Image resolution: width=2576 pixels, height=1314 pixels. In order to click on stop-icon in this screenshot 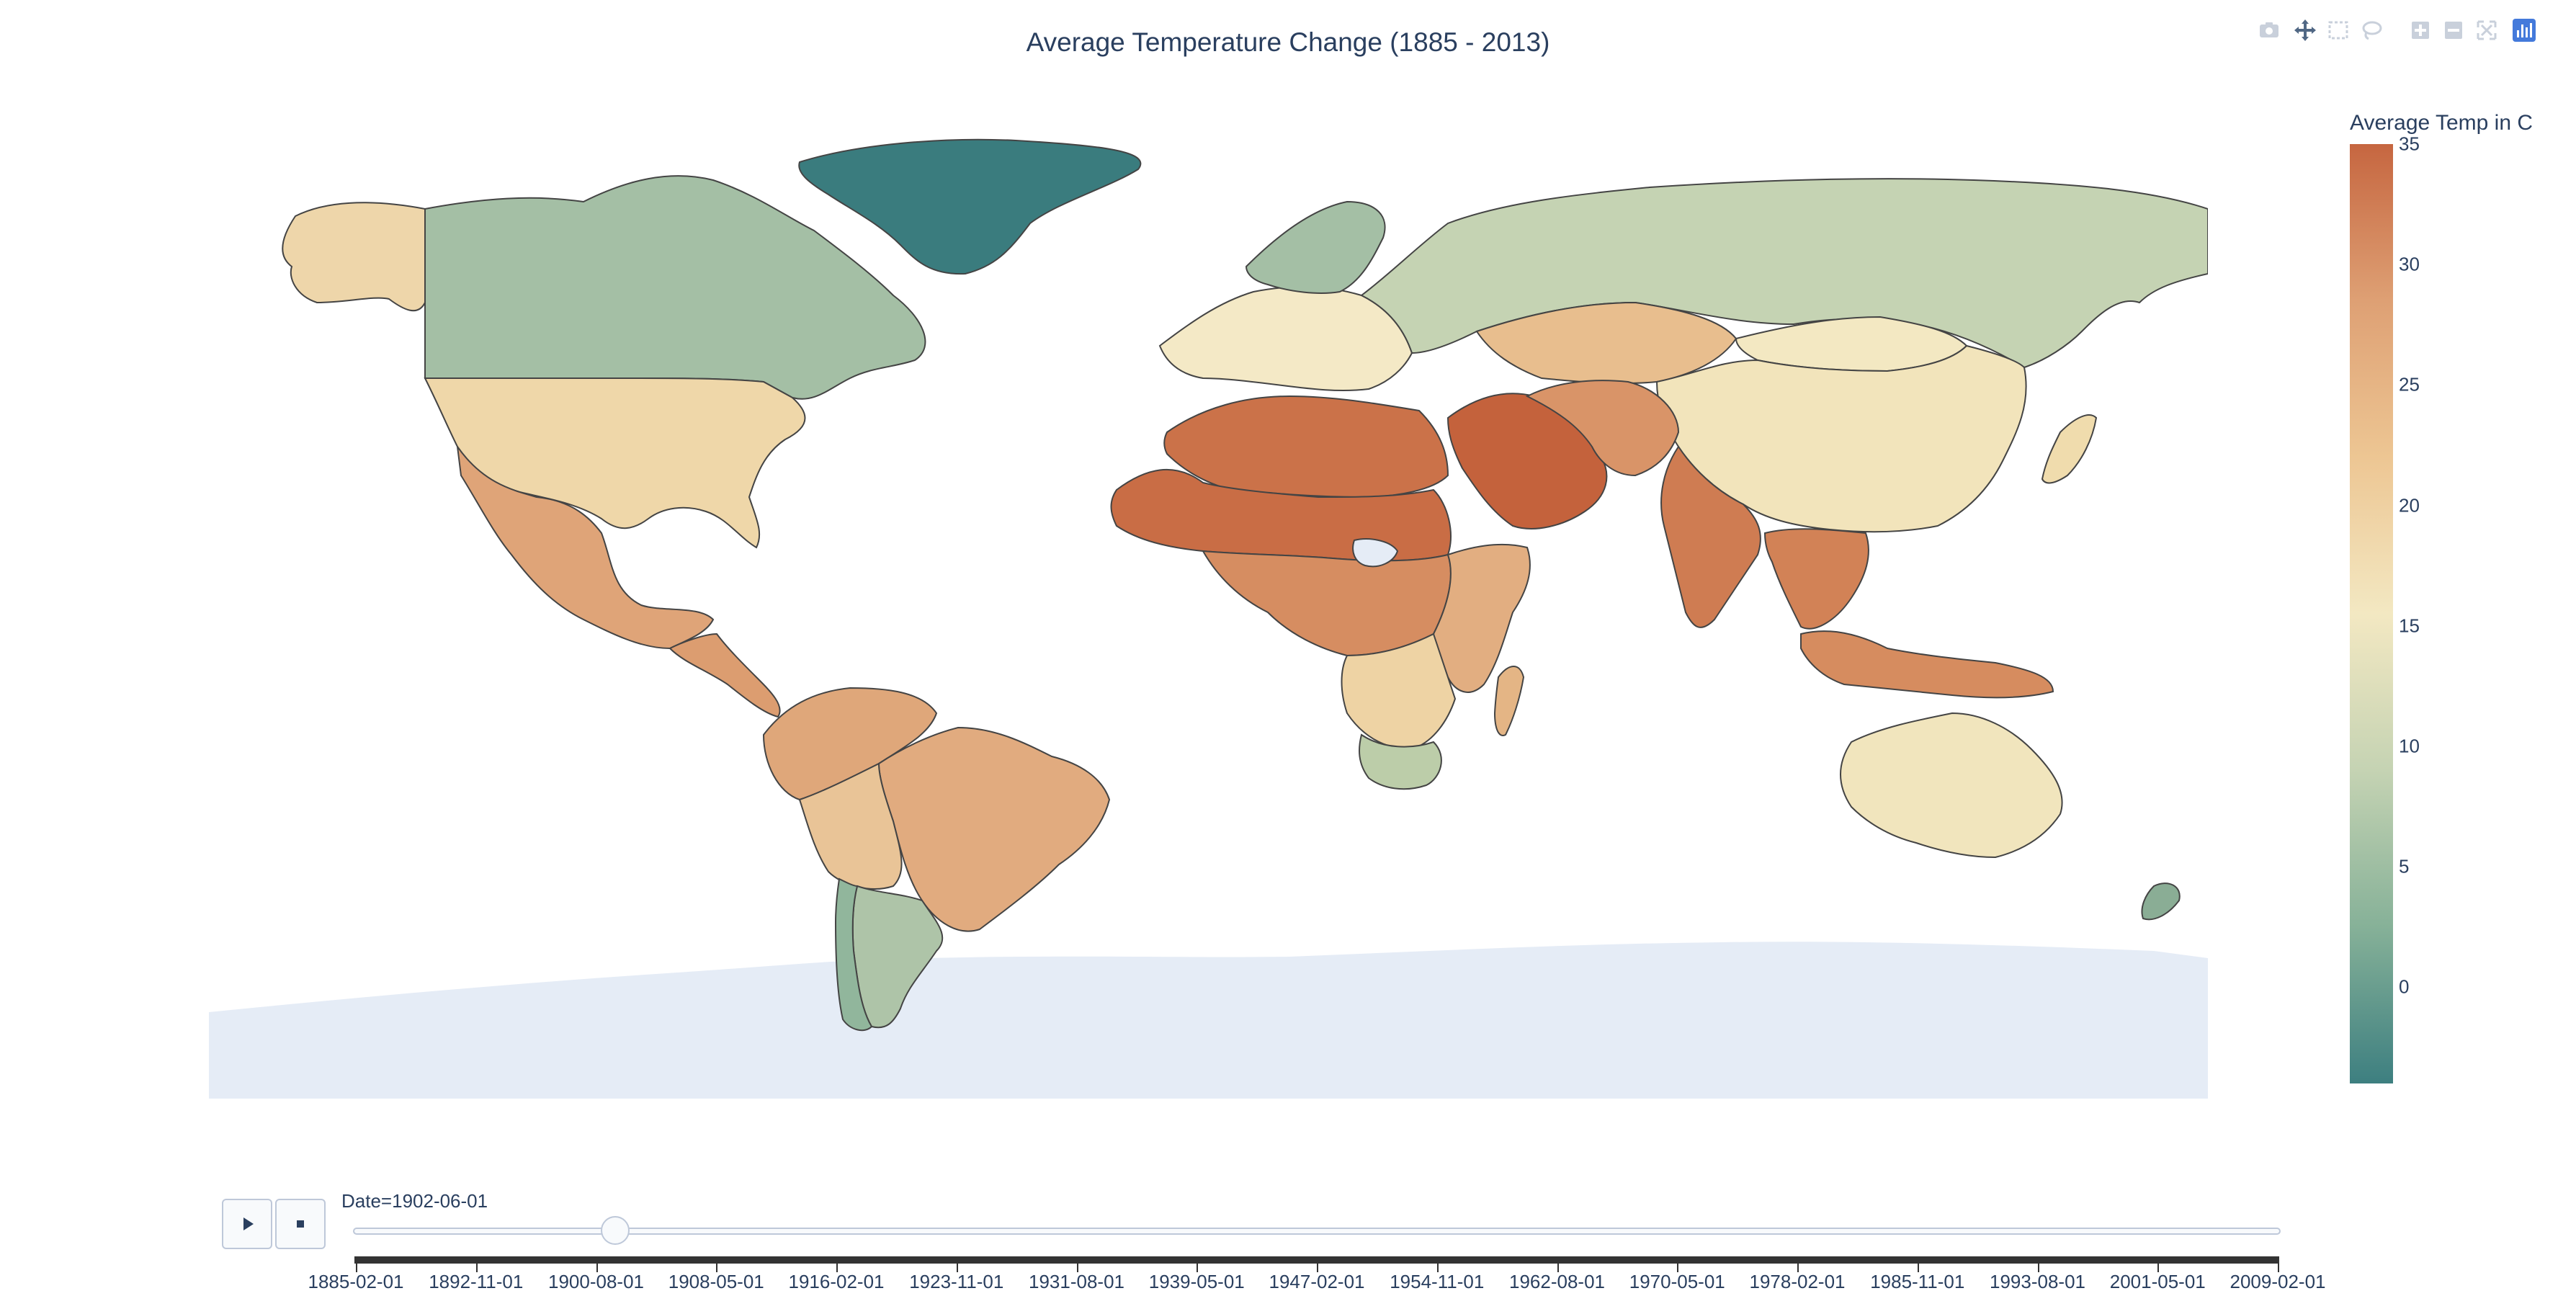, I will do `click(300, 1224)`.